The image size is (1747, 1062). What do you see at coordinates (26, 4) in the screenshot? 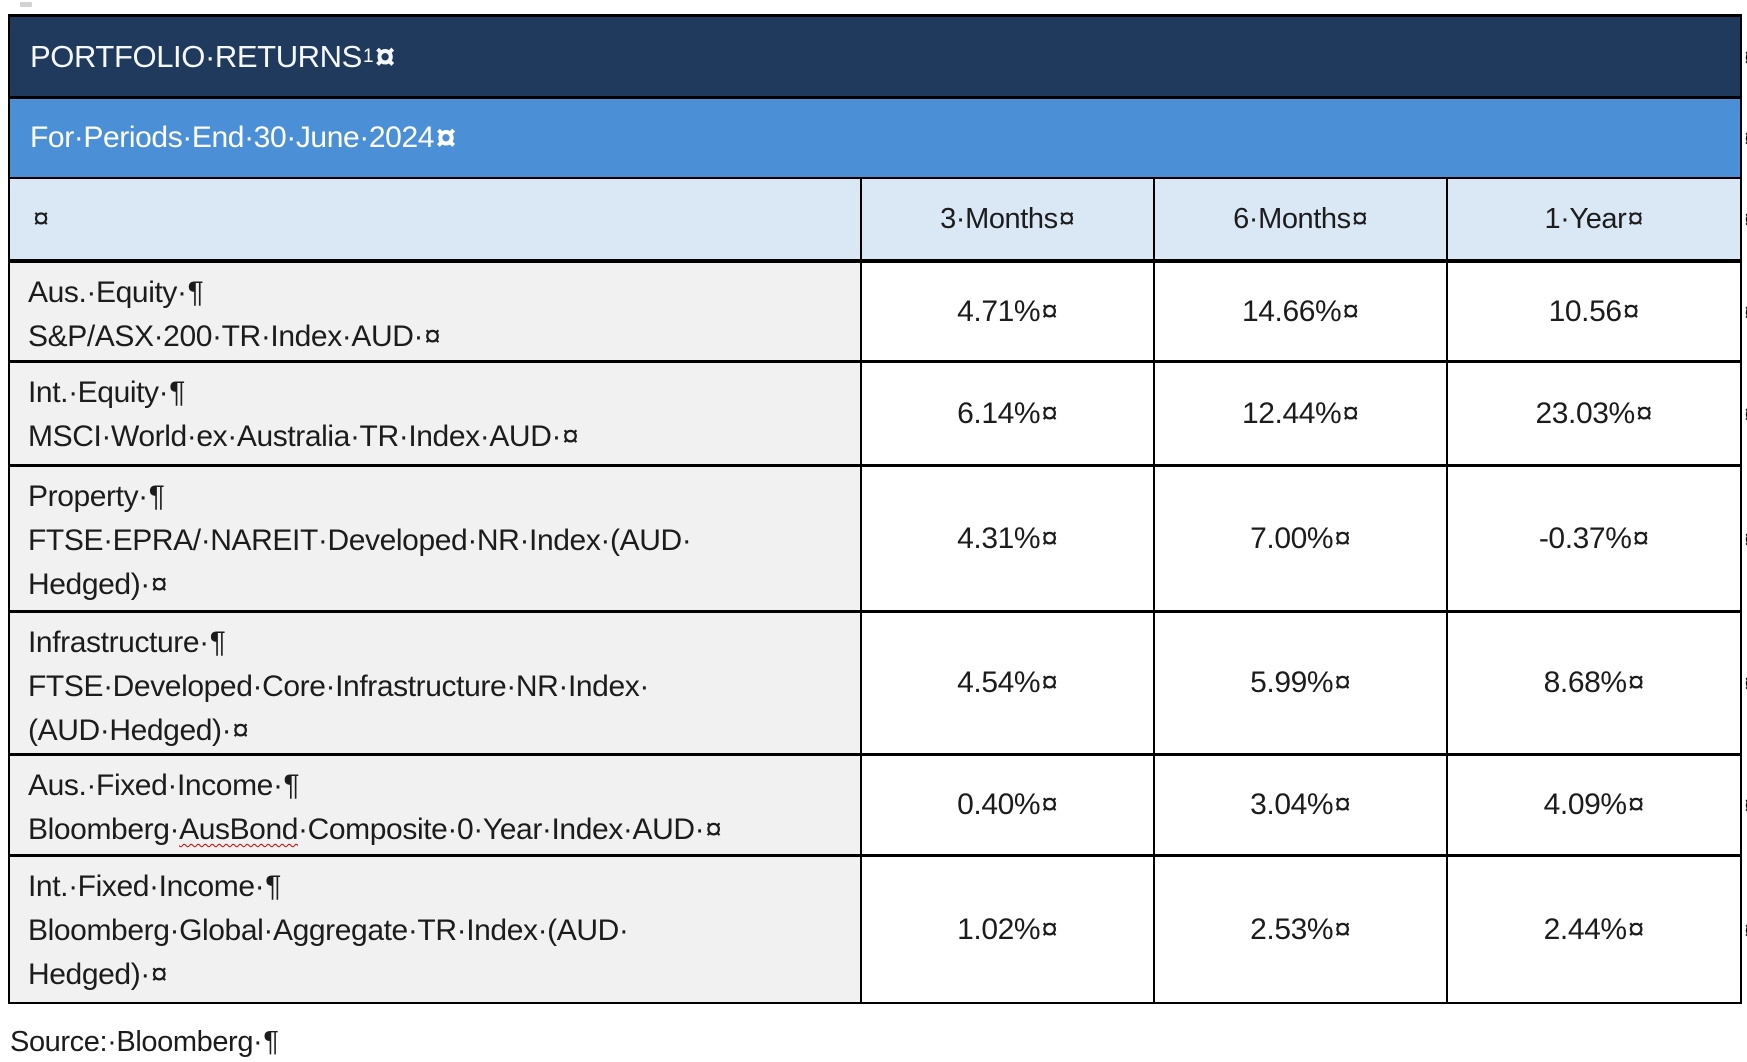
I see `clipped-paragraph-mark` at bounding box center [26, 4].